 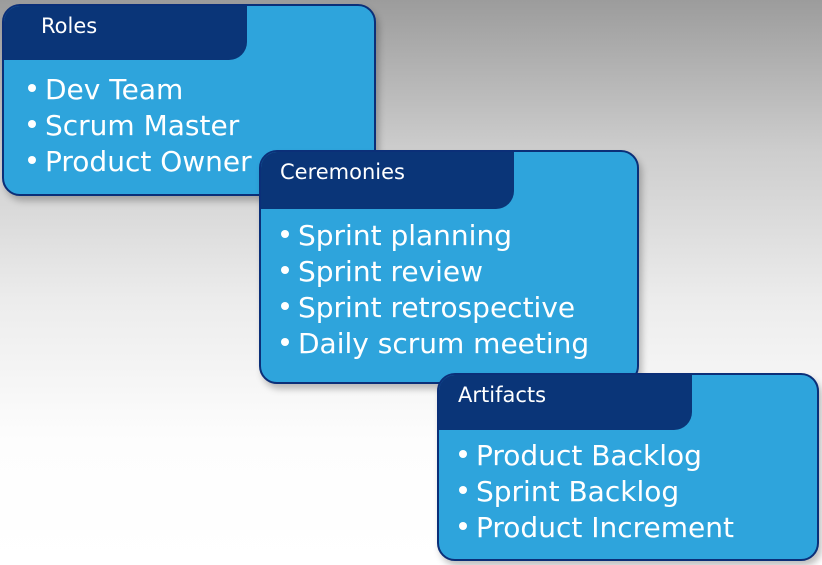 I want to click on list-item: Product Increment, so click(x=596, y=528).